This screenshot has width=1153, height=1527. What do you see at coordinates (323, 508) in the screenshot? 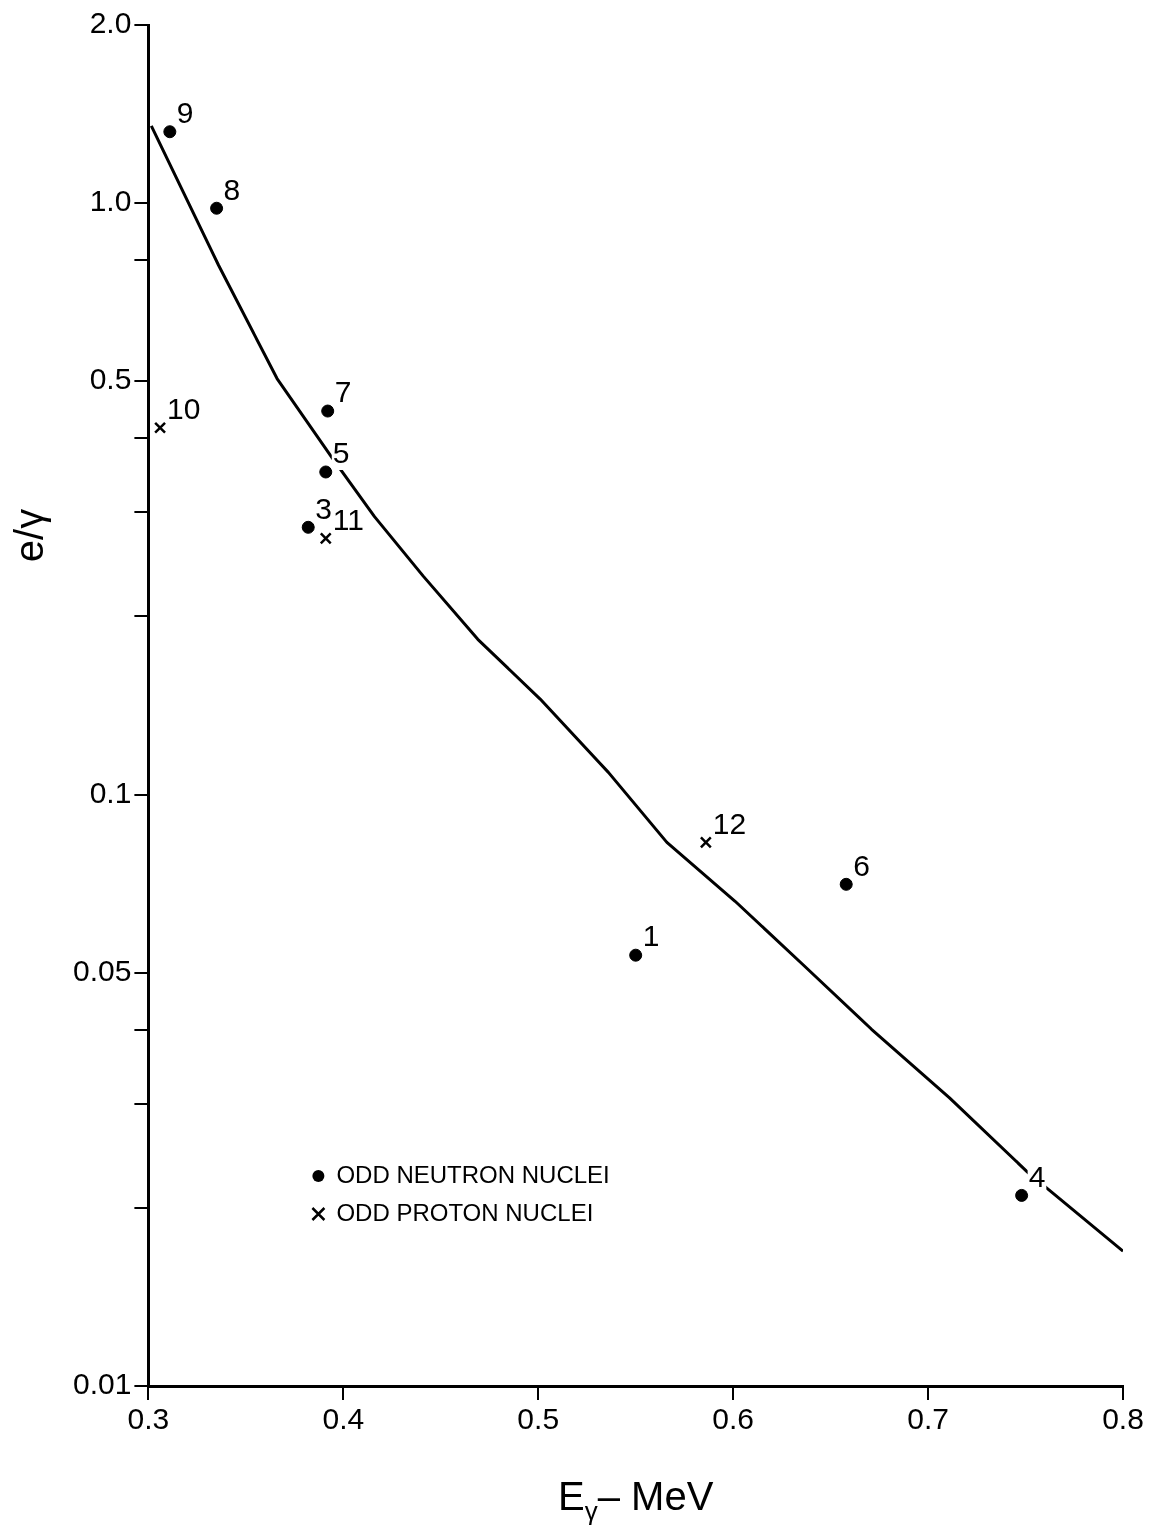
I see `annotation: 3` at bounding box center [323, 508].